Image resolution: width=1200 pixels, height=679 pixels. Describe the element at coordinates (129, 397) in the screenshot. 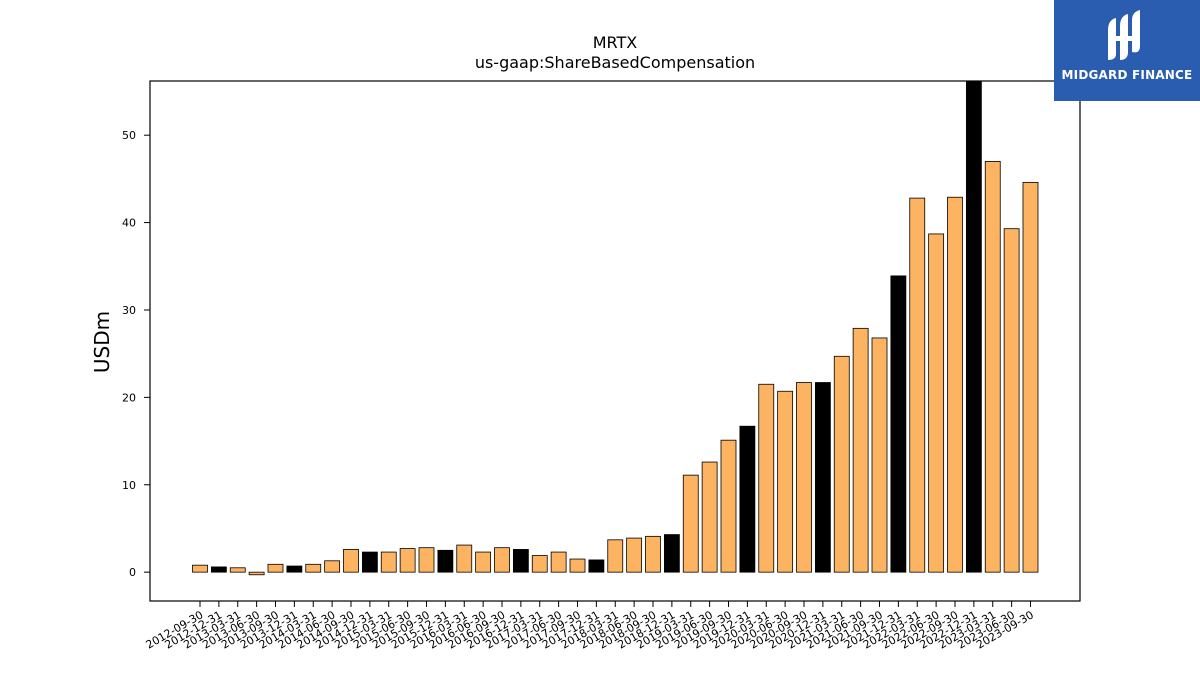

I see `y-tick-label: 20` at that location.